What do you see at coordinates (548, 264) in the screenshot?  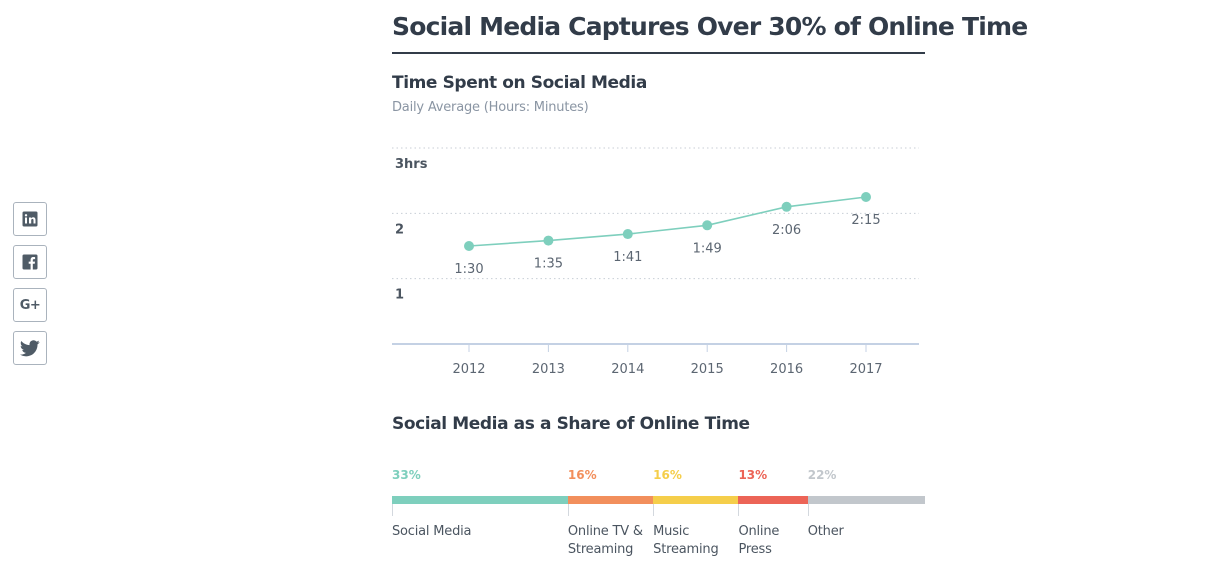 I see `data-label: 1:35` at bounding box center [548, 264].